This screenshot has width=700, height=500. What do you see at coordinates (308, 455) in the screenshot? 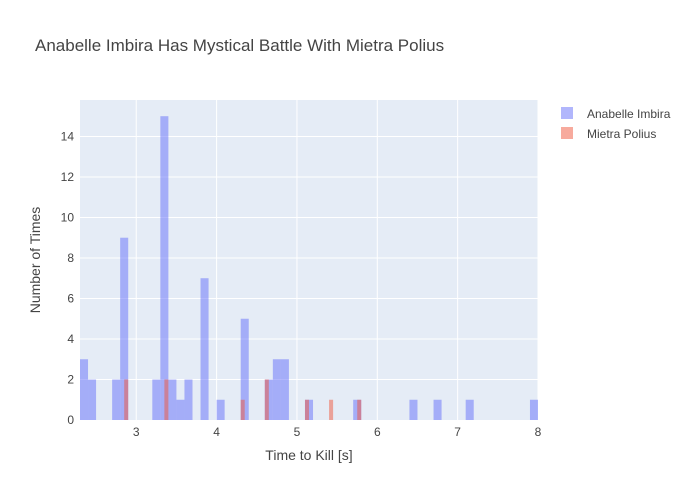
I see `x-axis-title: Time to Kill [s]` at bounding box center [308, 455].